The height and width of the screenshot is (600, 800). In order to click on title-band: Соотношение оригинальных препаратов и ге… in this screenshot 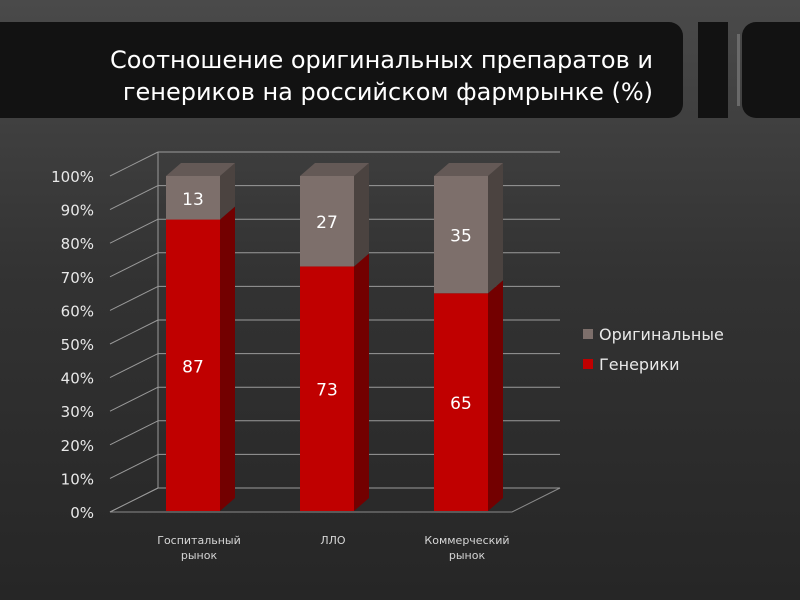, I will do `click(341, 70)`.